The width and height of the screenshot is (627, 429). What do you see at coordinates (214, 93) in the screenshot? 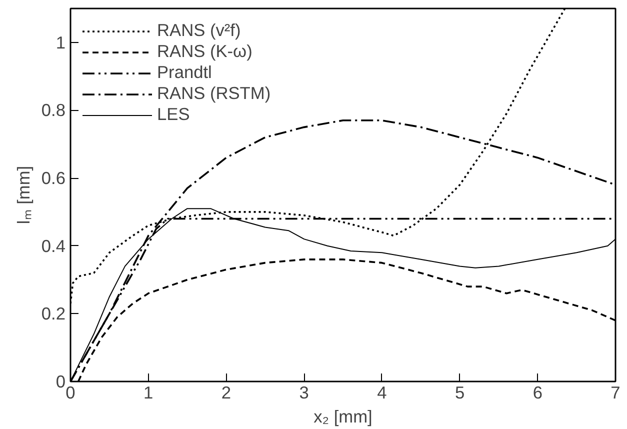
I see `legend-label: RANS (RSTM)` at bounding box center [214, 93].